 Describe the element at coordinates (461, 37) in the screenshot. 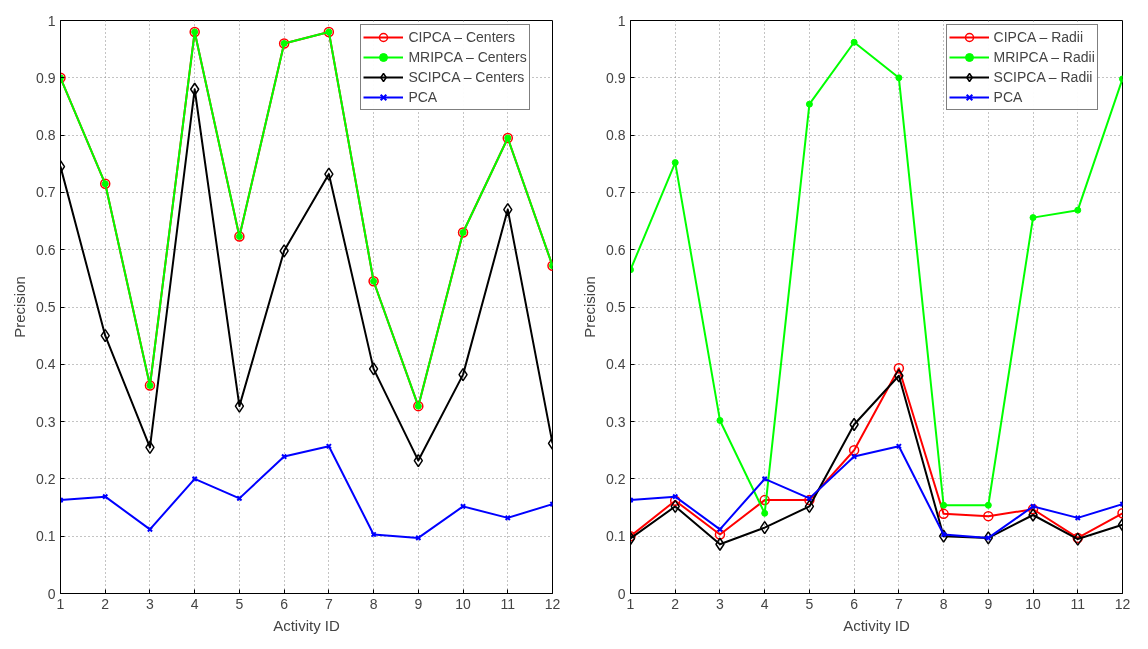

I see `legend-label: CIPCA – Centers` at that location.